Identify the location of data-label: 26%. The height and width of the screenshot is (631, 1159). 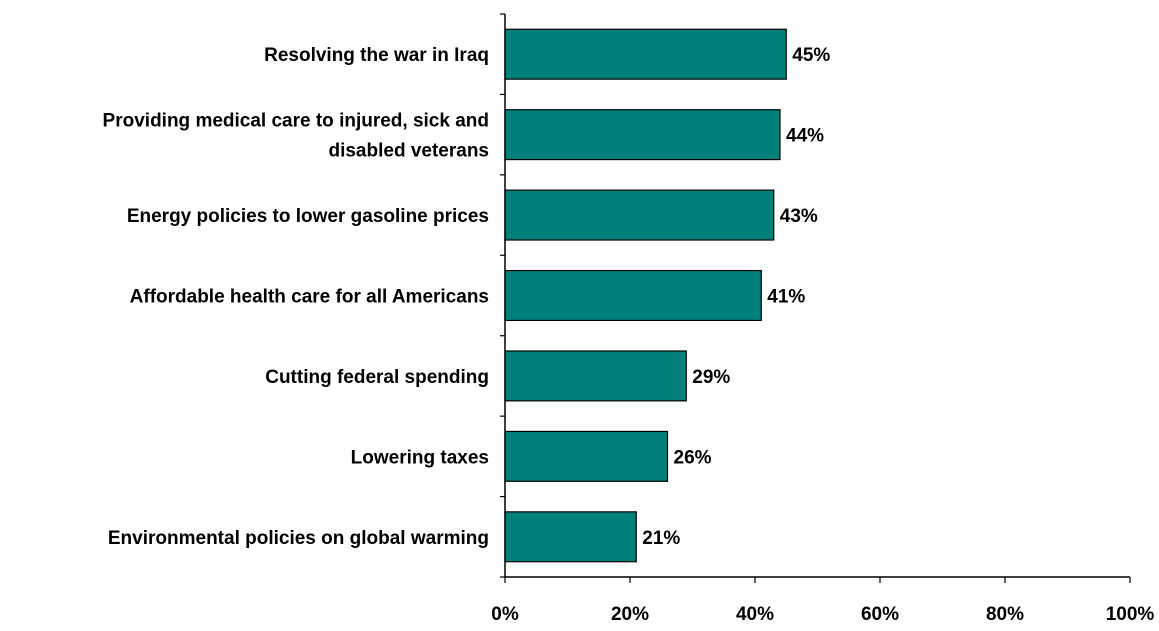
(693, 457).